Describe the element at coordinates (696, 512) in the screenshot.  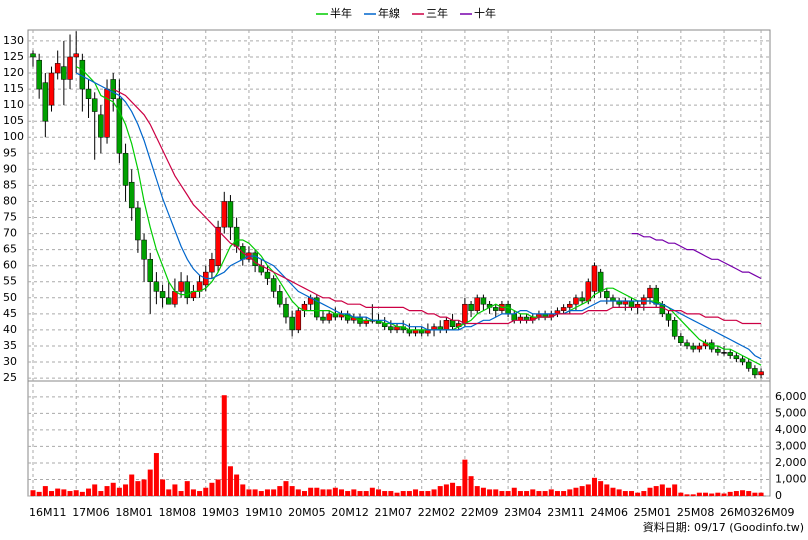
I see `x-tick-label: 25M08` at that location.